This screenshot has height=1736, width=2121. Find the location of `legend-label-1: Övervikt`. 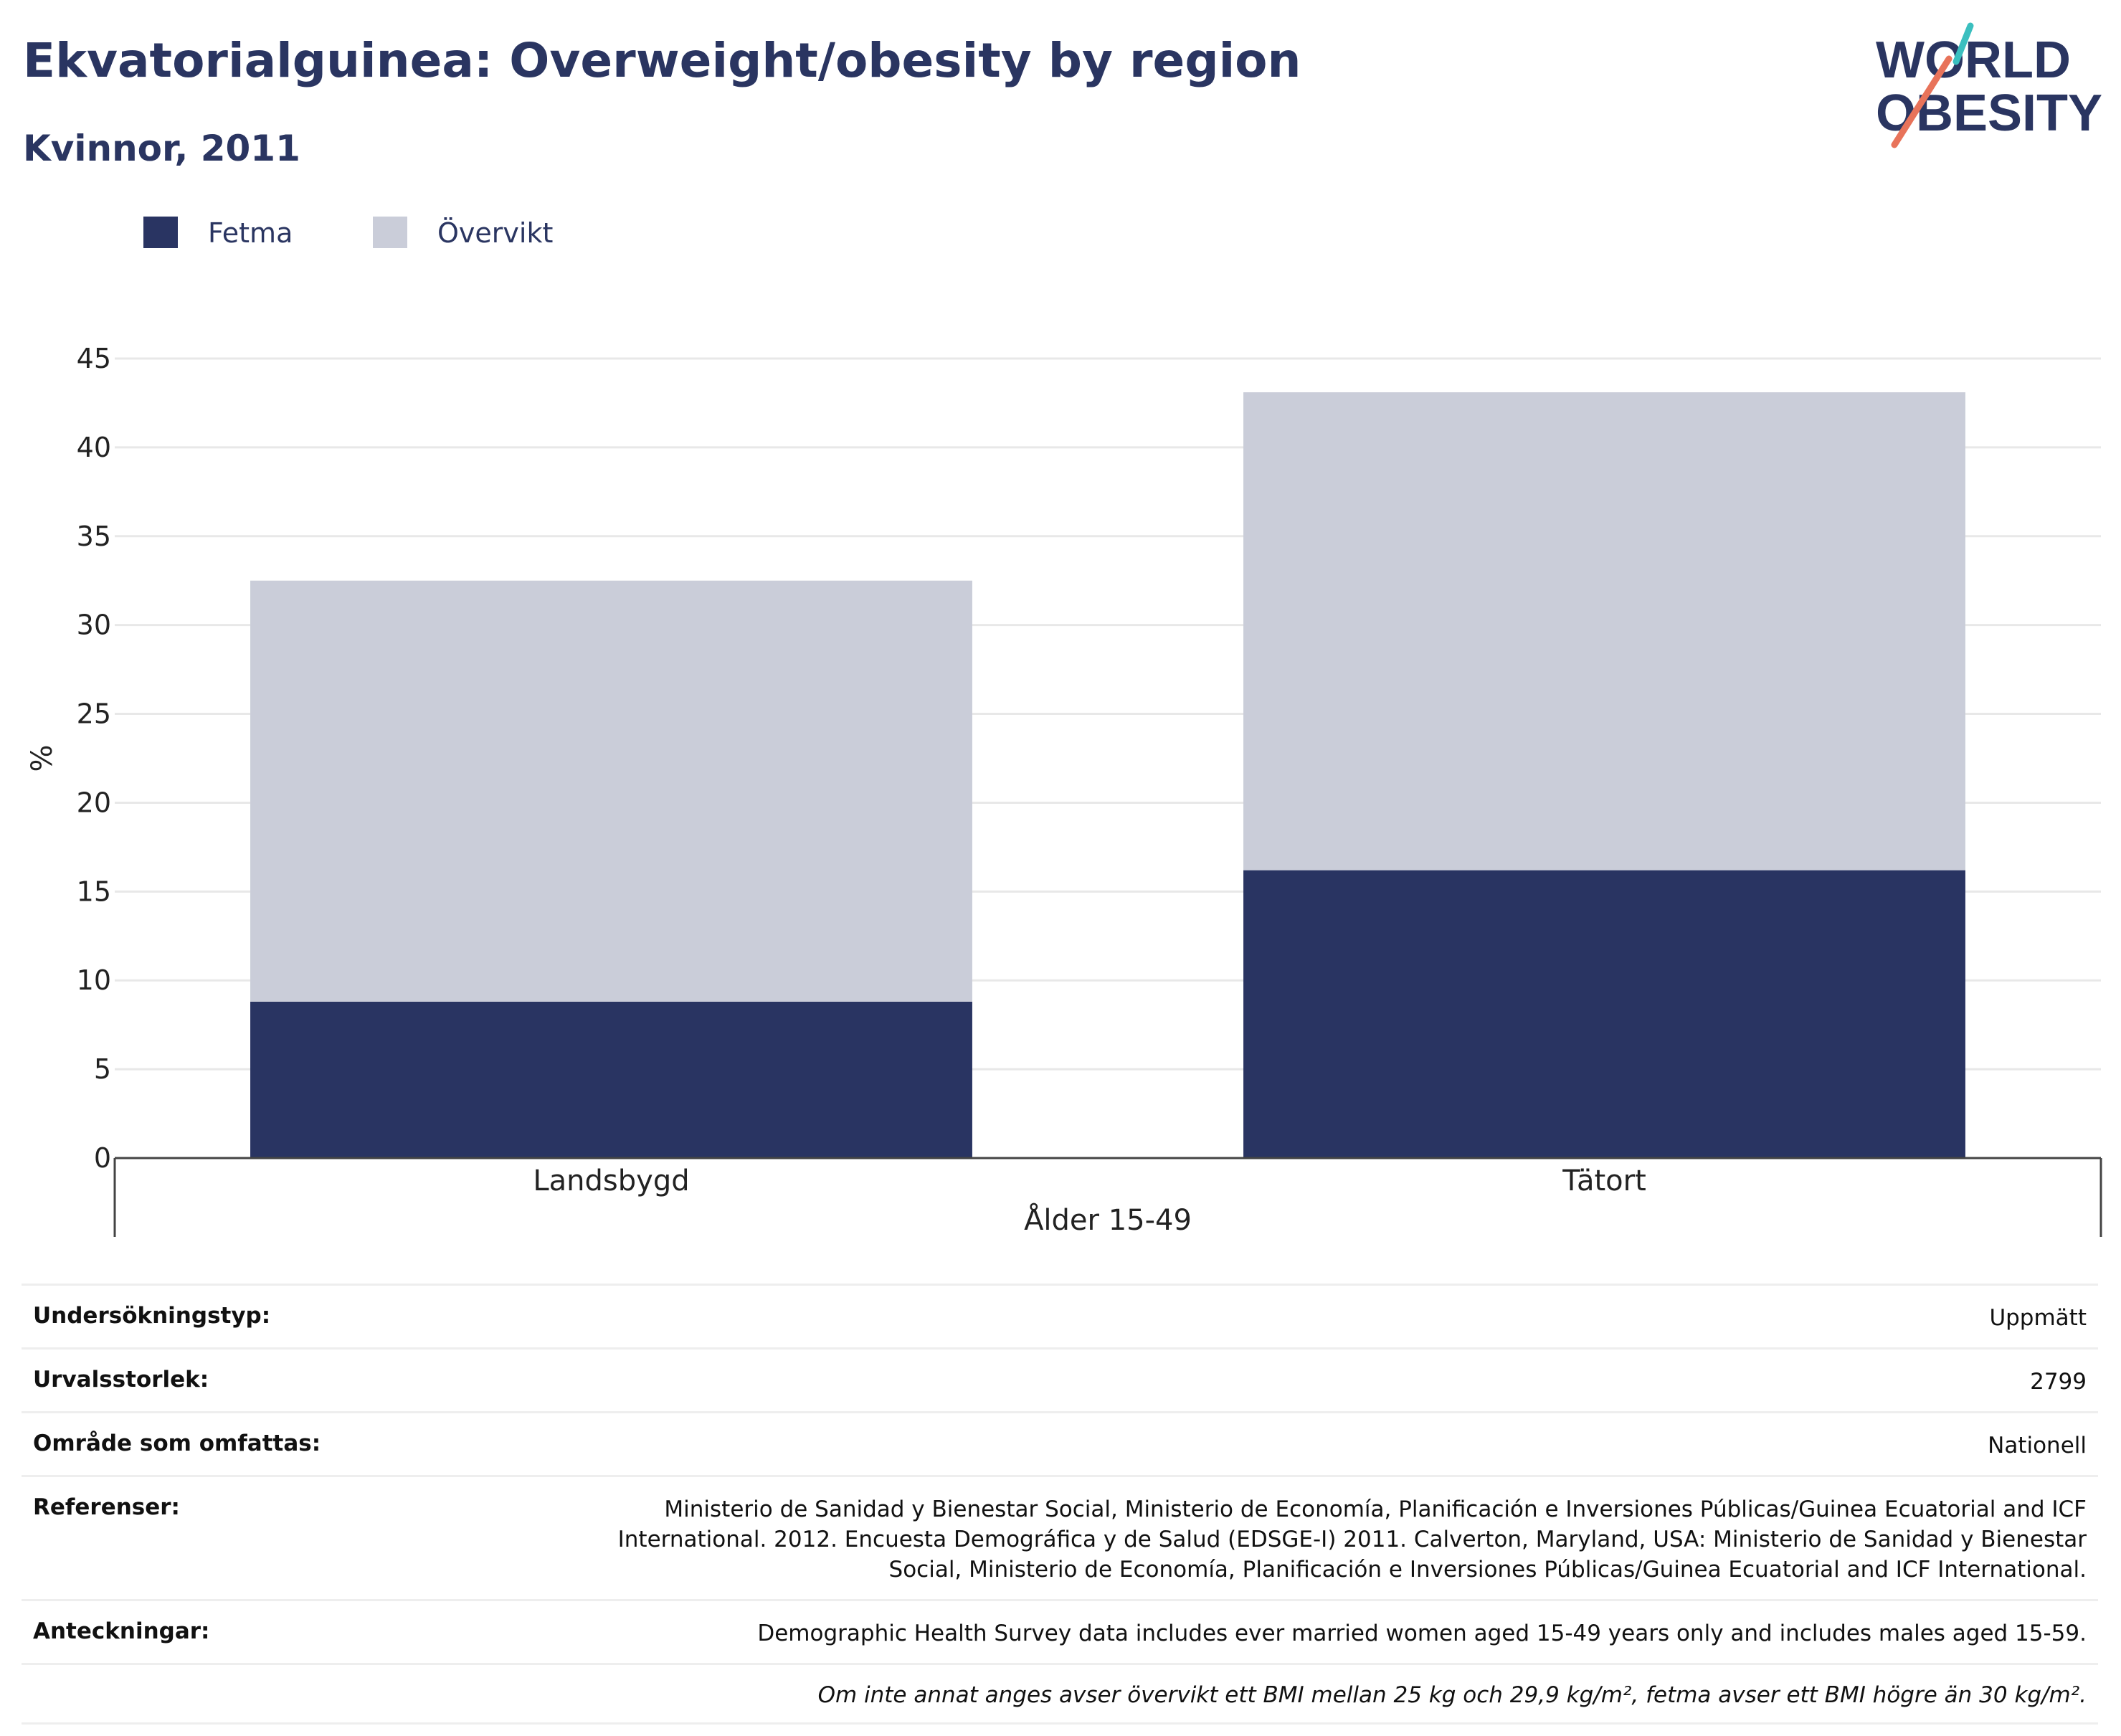

legend-label-1: Övervikt is located at coordinates (495, 233).